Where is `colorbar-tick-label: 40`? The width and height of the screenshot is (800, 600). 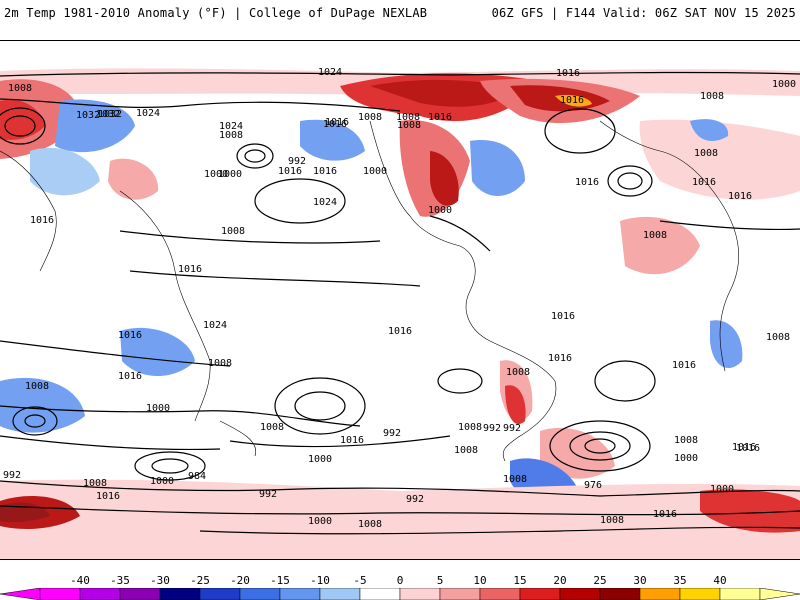
colorbar-tick-label: 40 is located at coordinates (720, 580).